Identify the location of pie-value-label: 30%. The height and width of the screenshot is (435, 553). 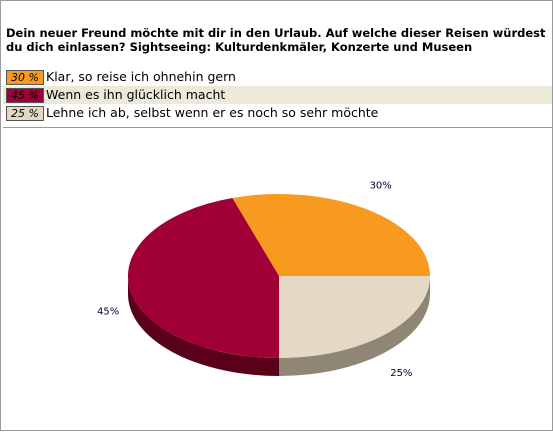
(381, 185).